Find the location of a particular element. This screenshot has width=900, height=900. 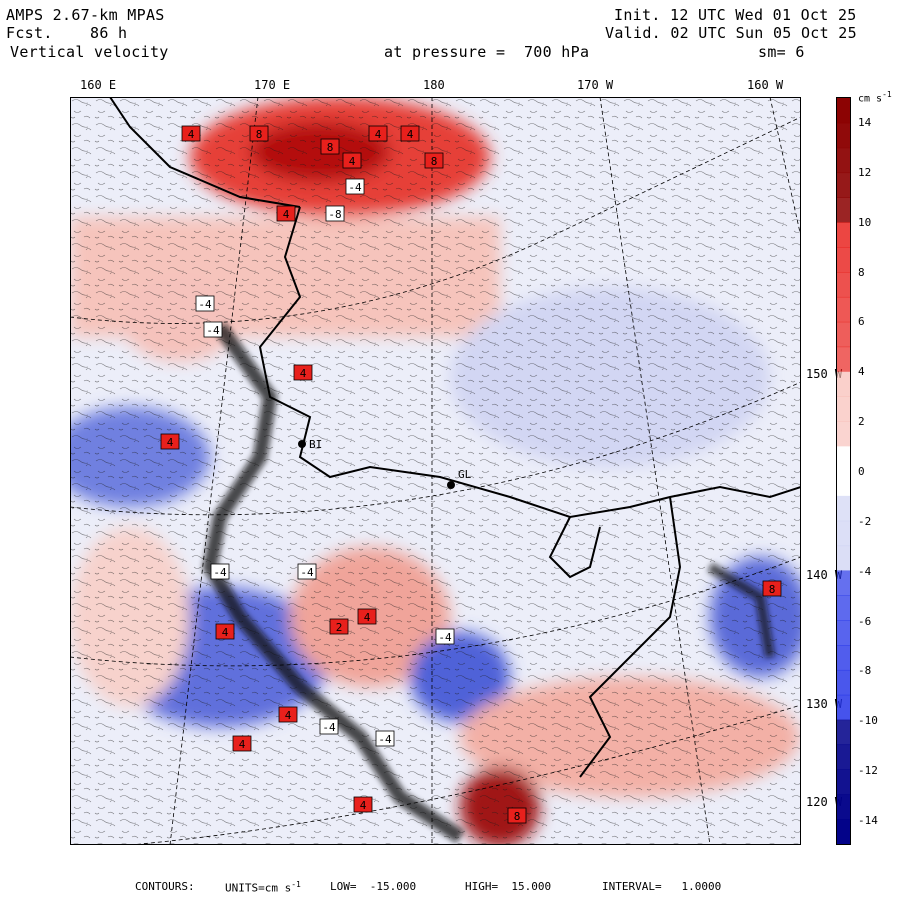

station-bi-label: BI is located at coordinates (315, 444).